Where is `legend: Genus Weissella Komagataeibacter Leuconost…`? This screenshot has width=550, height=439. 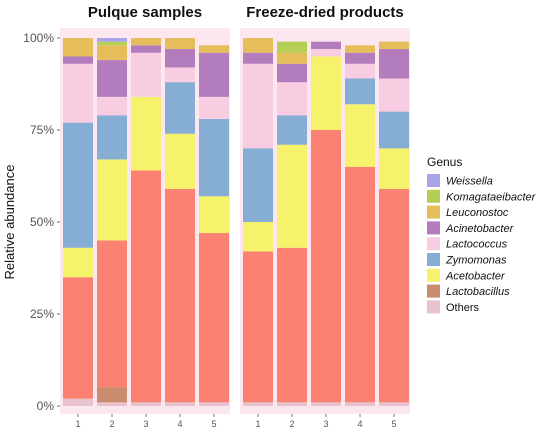
legend: Genus Weissella Komagataeibacter Leuconost… is located at coordinates (482, 234).